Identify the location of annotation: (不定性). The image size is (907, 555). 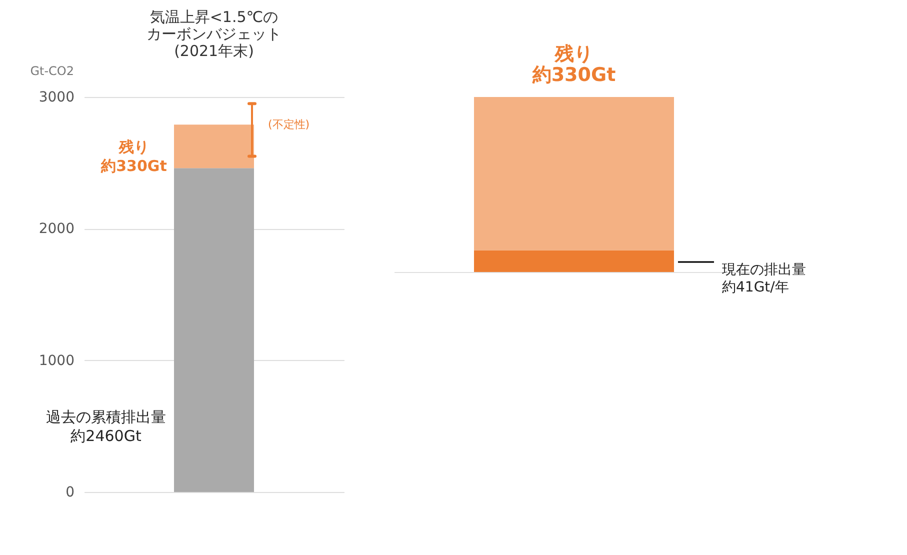
(289, 124).